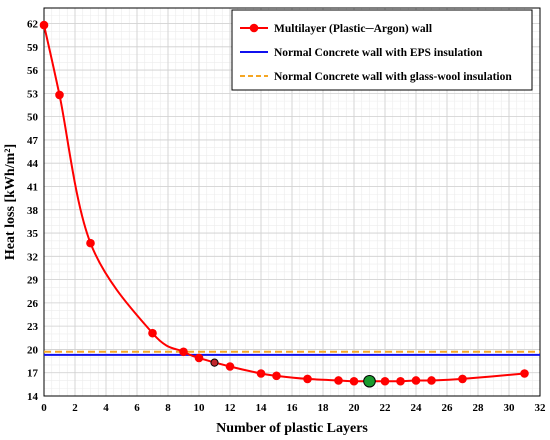 This screenshot has width=550, height=440. What do you see at coordinates (369, 381) in the screenshot?
I see `highlight-point-optimum` at bounding box center [369, 381].